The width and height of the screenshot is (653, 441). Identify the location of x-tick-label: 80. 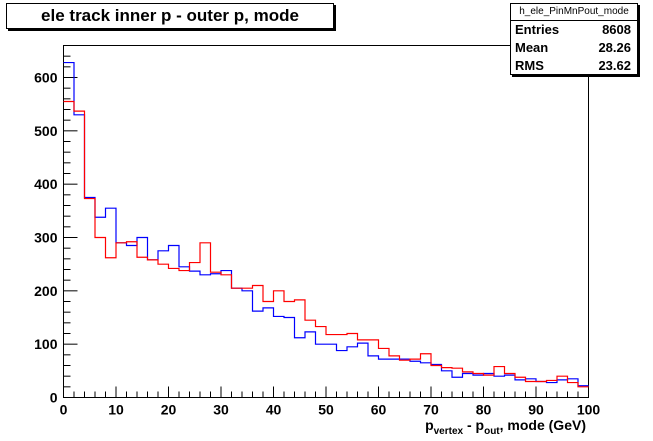
(484, 410).